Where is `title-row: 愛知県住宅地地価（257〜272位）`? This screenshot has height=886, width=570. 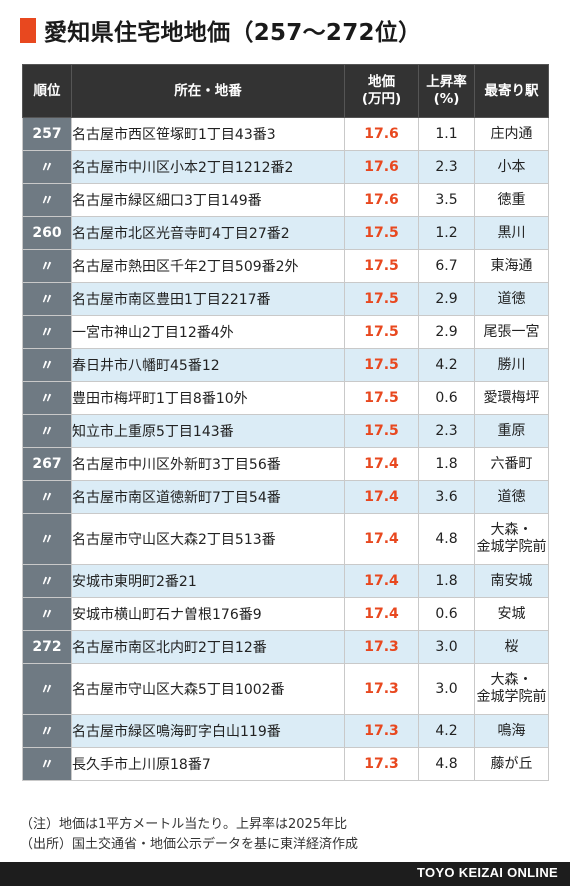
title-row: 愛知県住宅地地価（257〜272位） is located at coordinates (220, 30).